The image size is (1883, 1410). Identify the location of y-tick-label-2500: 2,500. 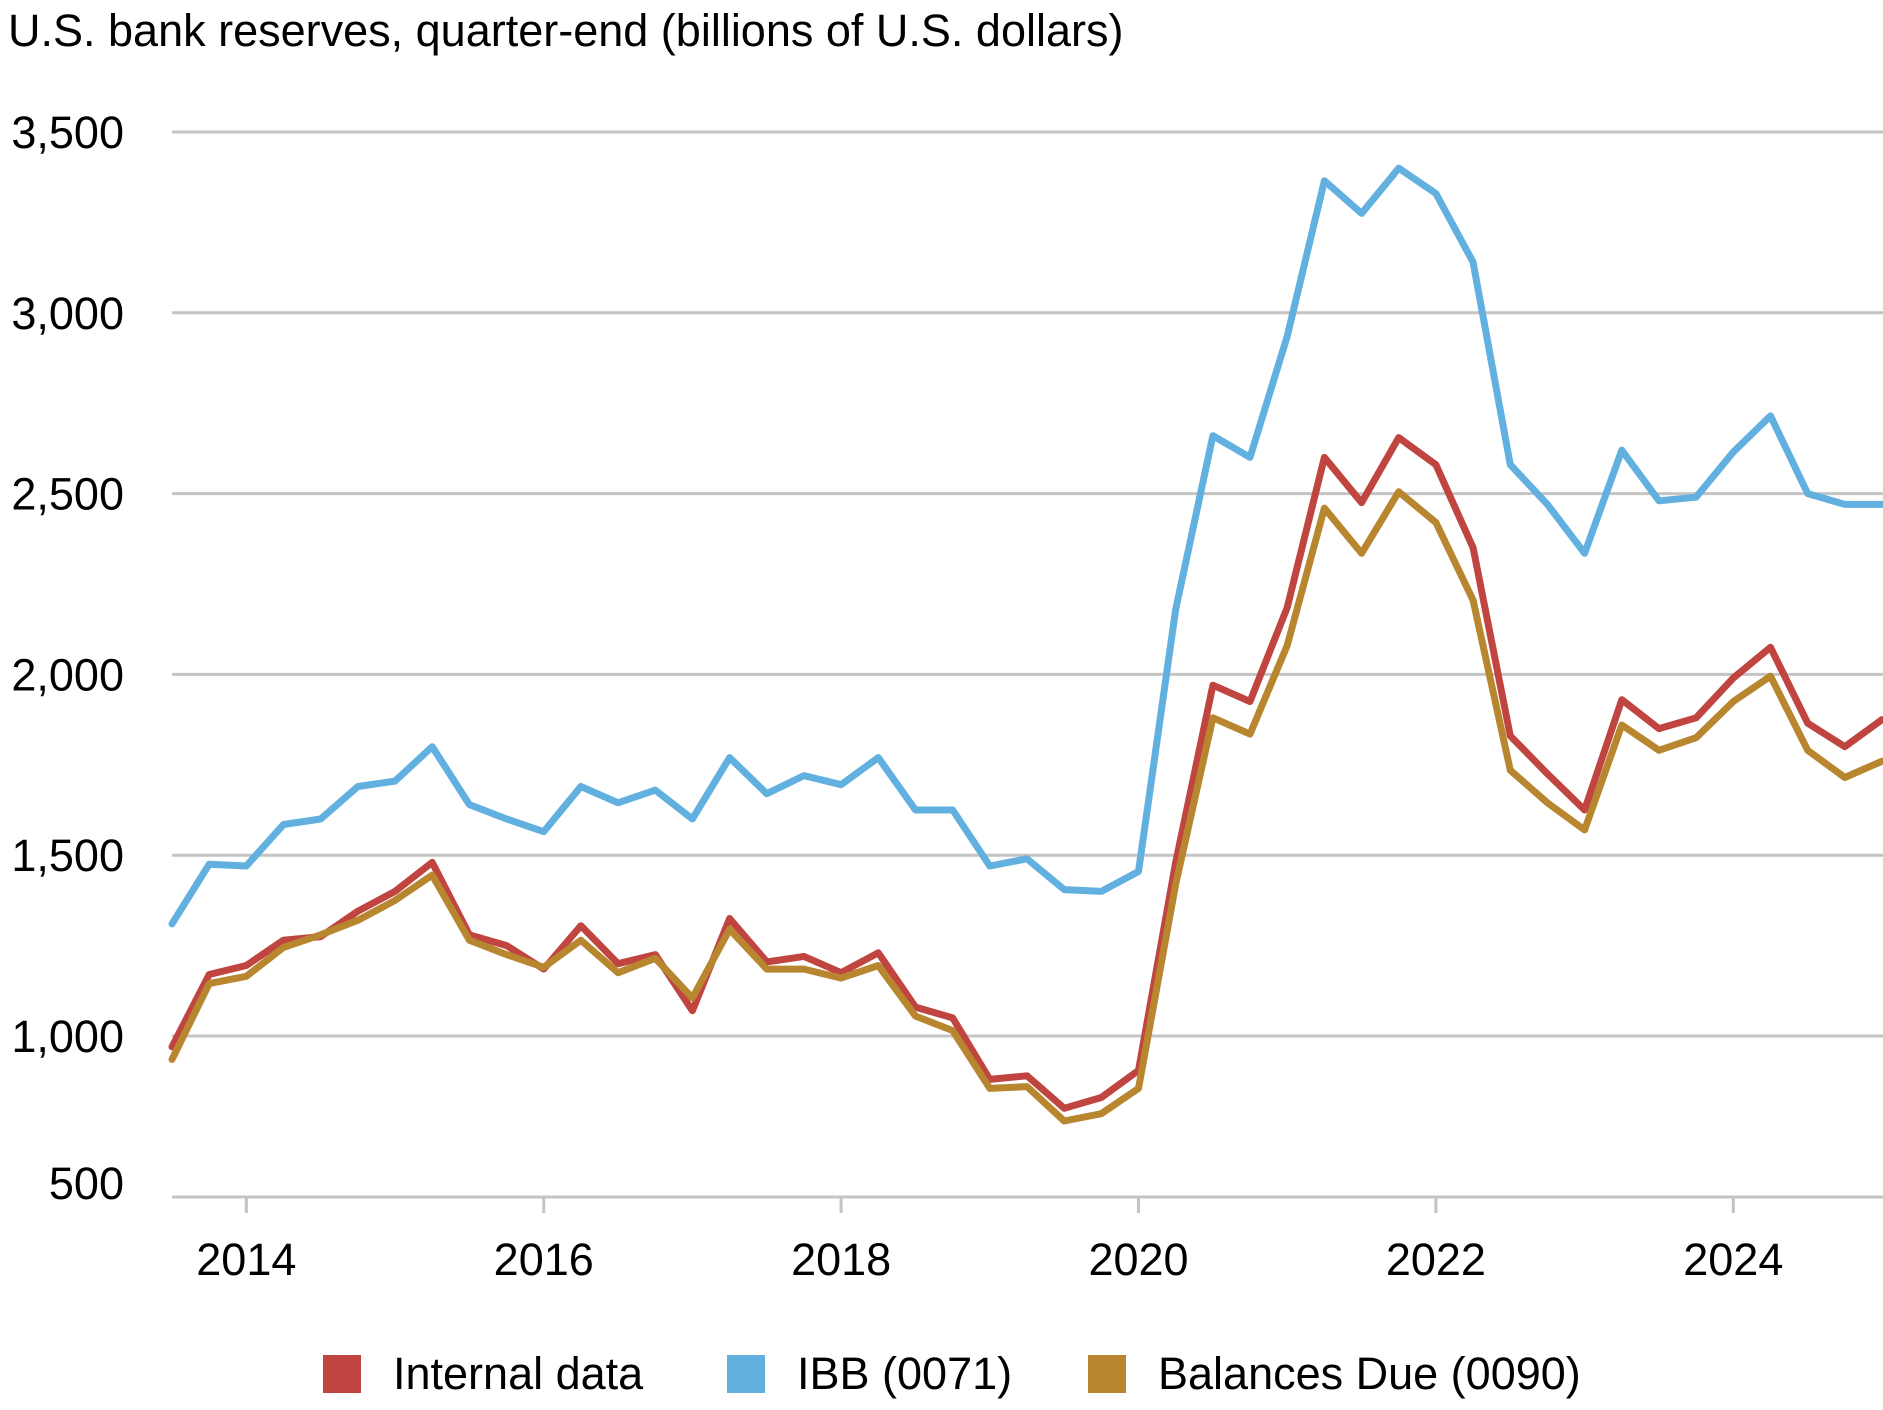
(67, 494).